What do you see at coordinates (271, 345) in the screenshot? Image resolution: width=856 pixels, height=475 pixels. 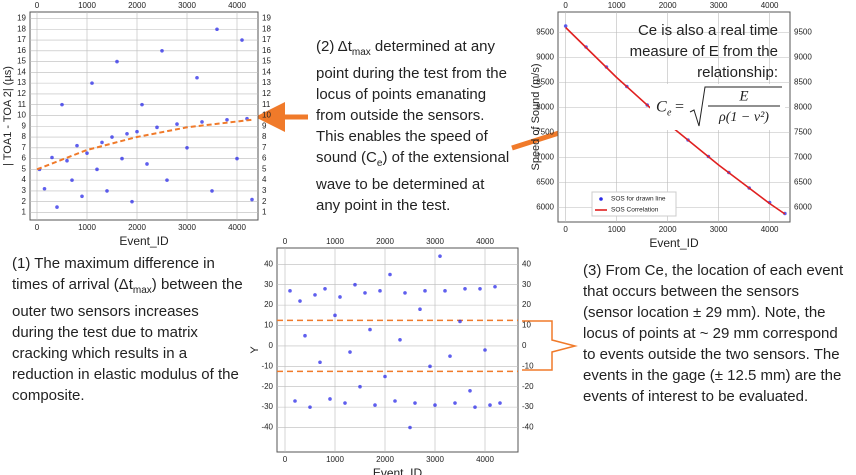 I see `y-tick-label: 0` at bounding box center [271, 345].